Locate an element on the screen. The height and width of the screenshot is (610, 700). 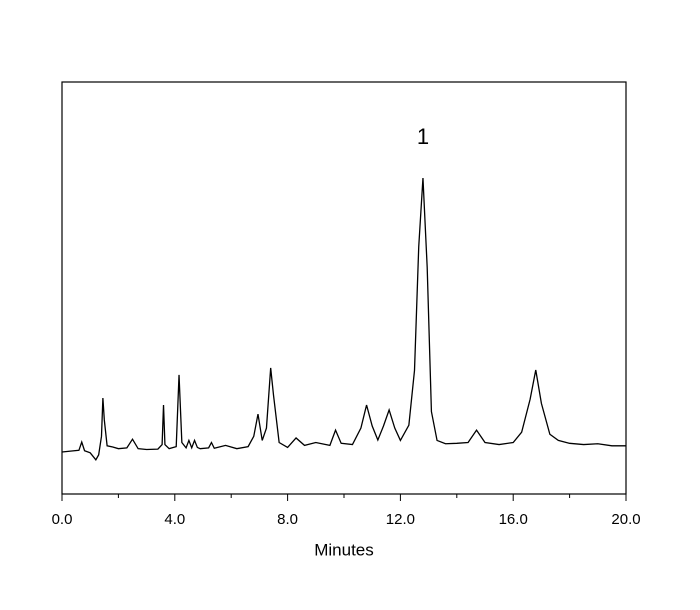
x-tick-label: 8.0 is located at coordinates (287, 519).